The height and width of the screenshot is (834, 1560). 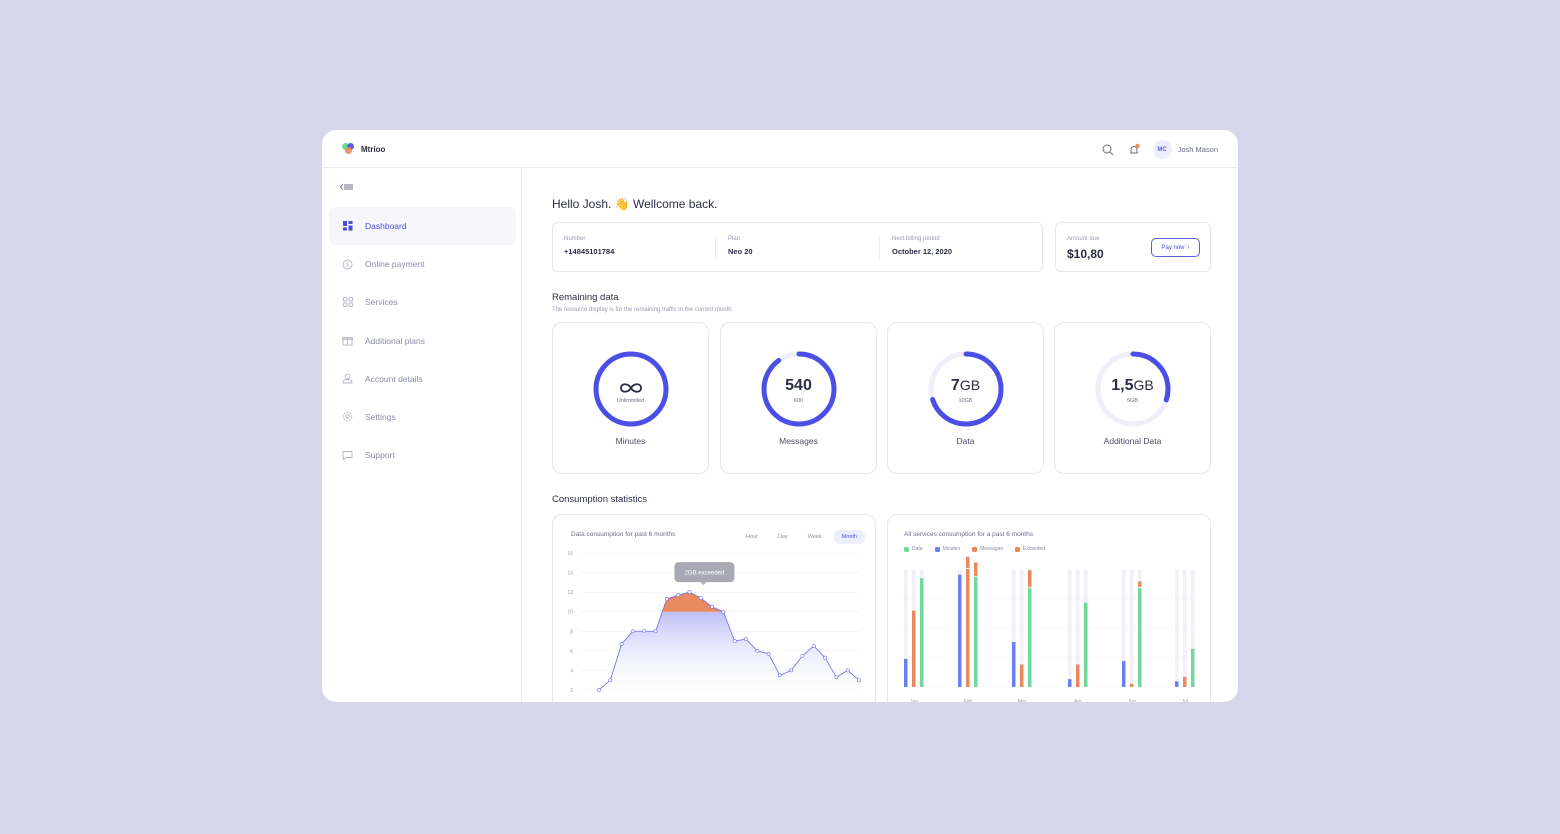 What do you see at coordinates (422, 226) in the screenshot?
I see `sidebar-item-dashboard: Dashboard` at bounding box center [422, 226].